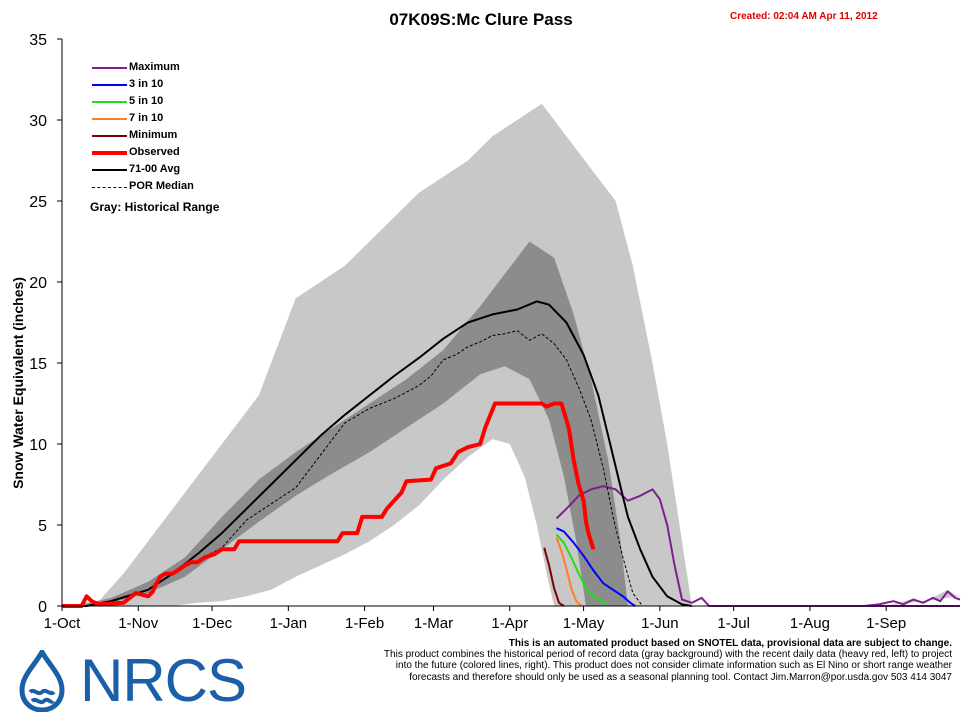 The width and height of the screenshot is (962, 716). What do you see at coordinates (146, 118) in the screenshot?
I see `legend-label: 7 in 10` at bounding box center [146, 118].